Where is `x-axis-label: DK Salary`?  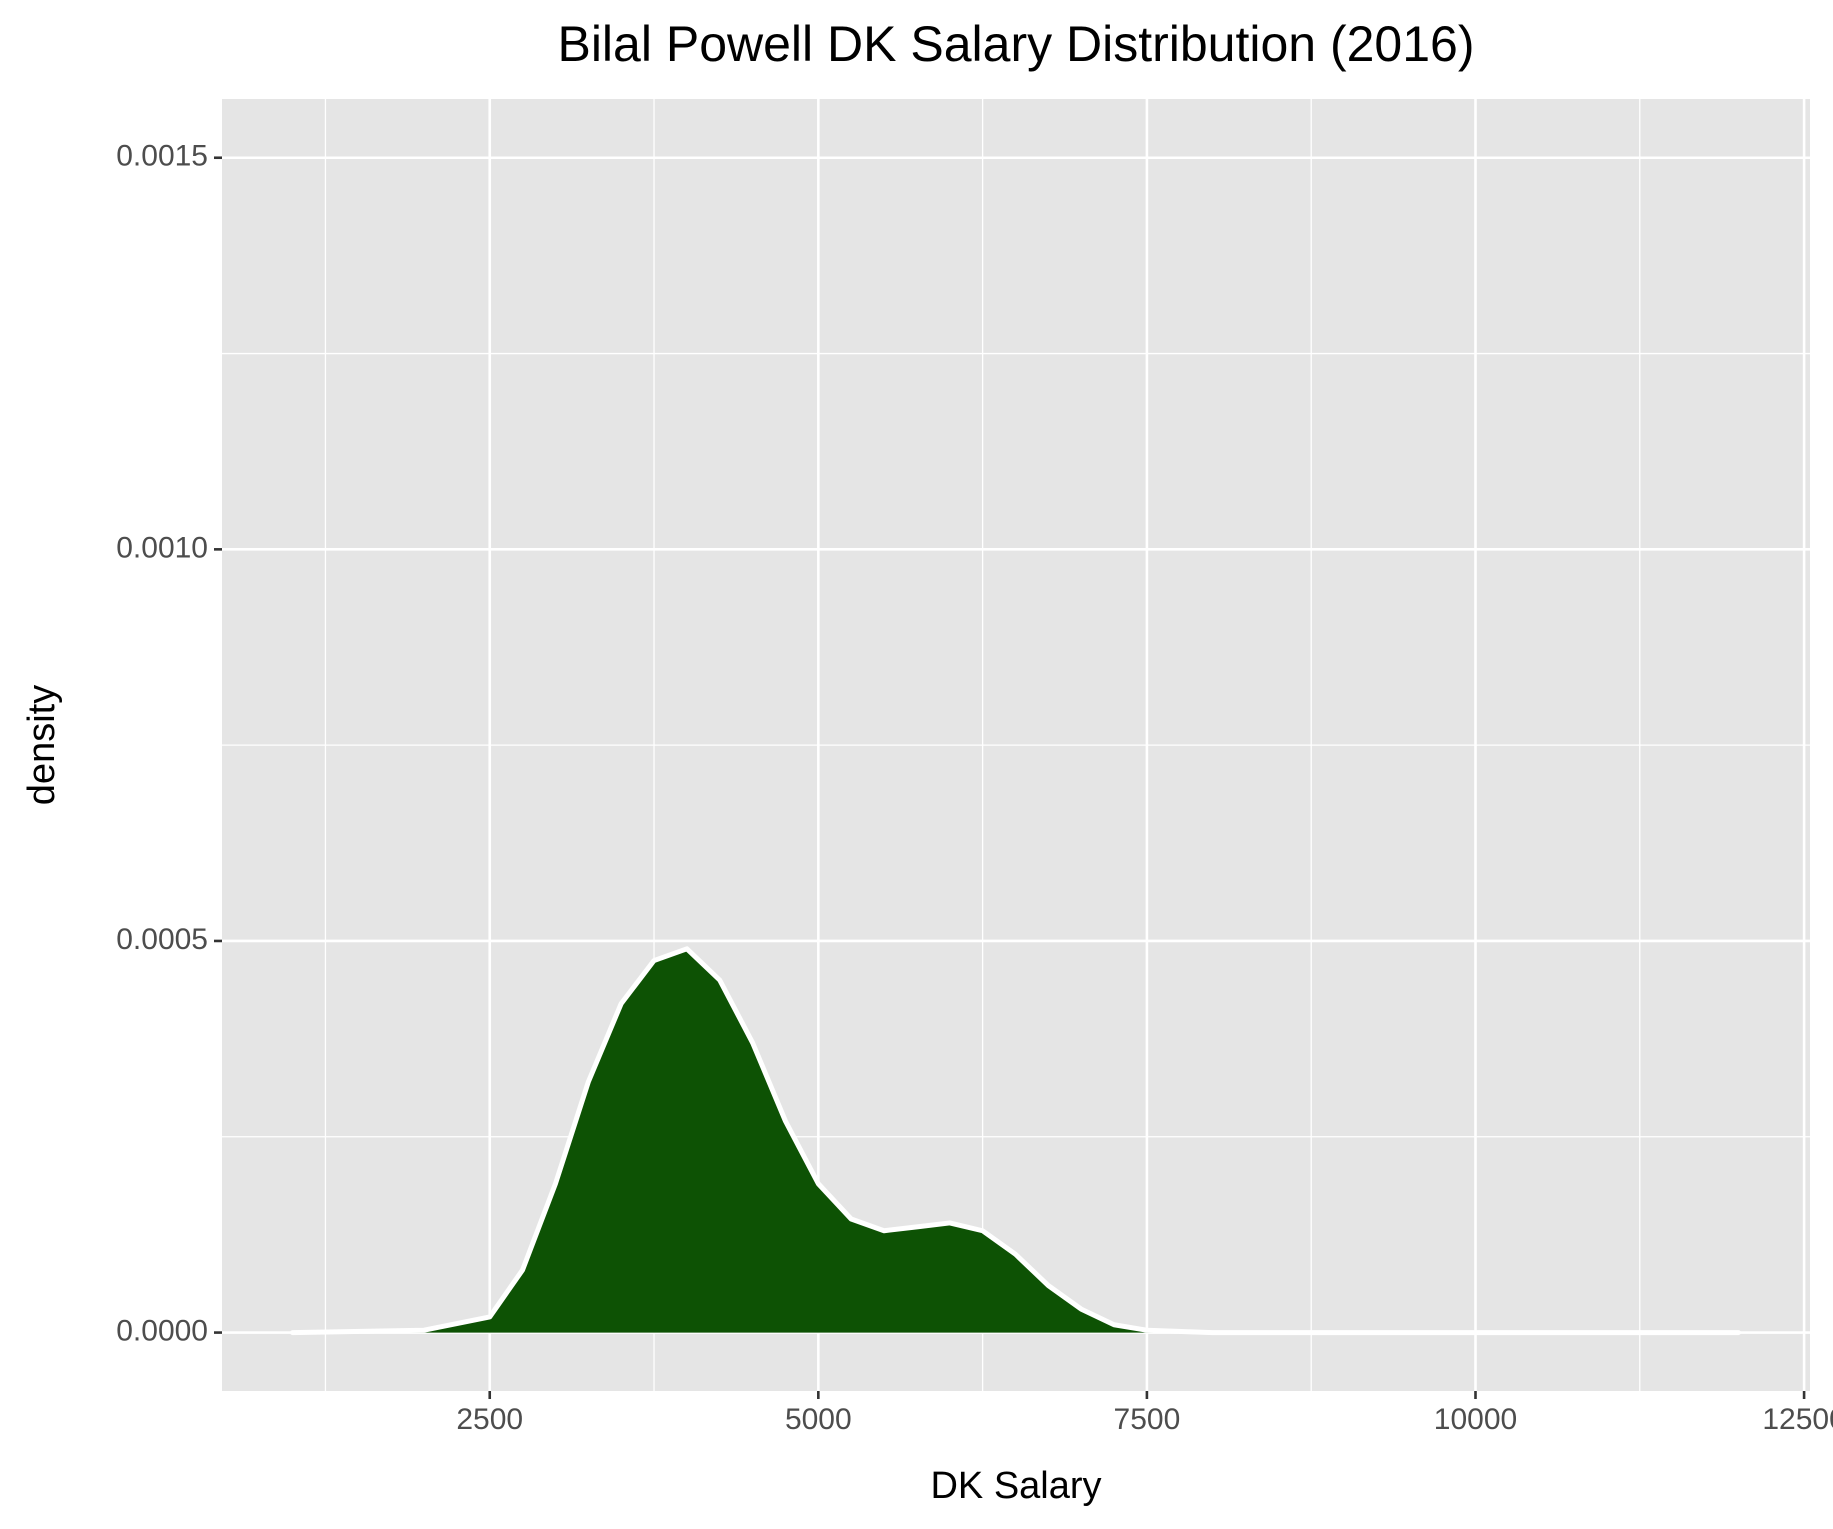
x-axis-label: DK Salary is located at coordinates (1015, 1486).